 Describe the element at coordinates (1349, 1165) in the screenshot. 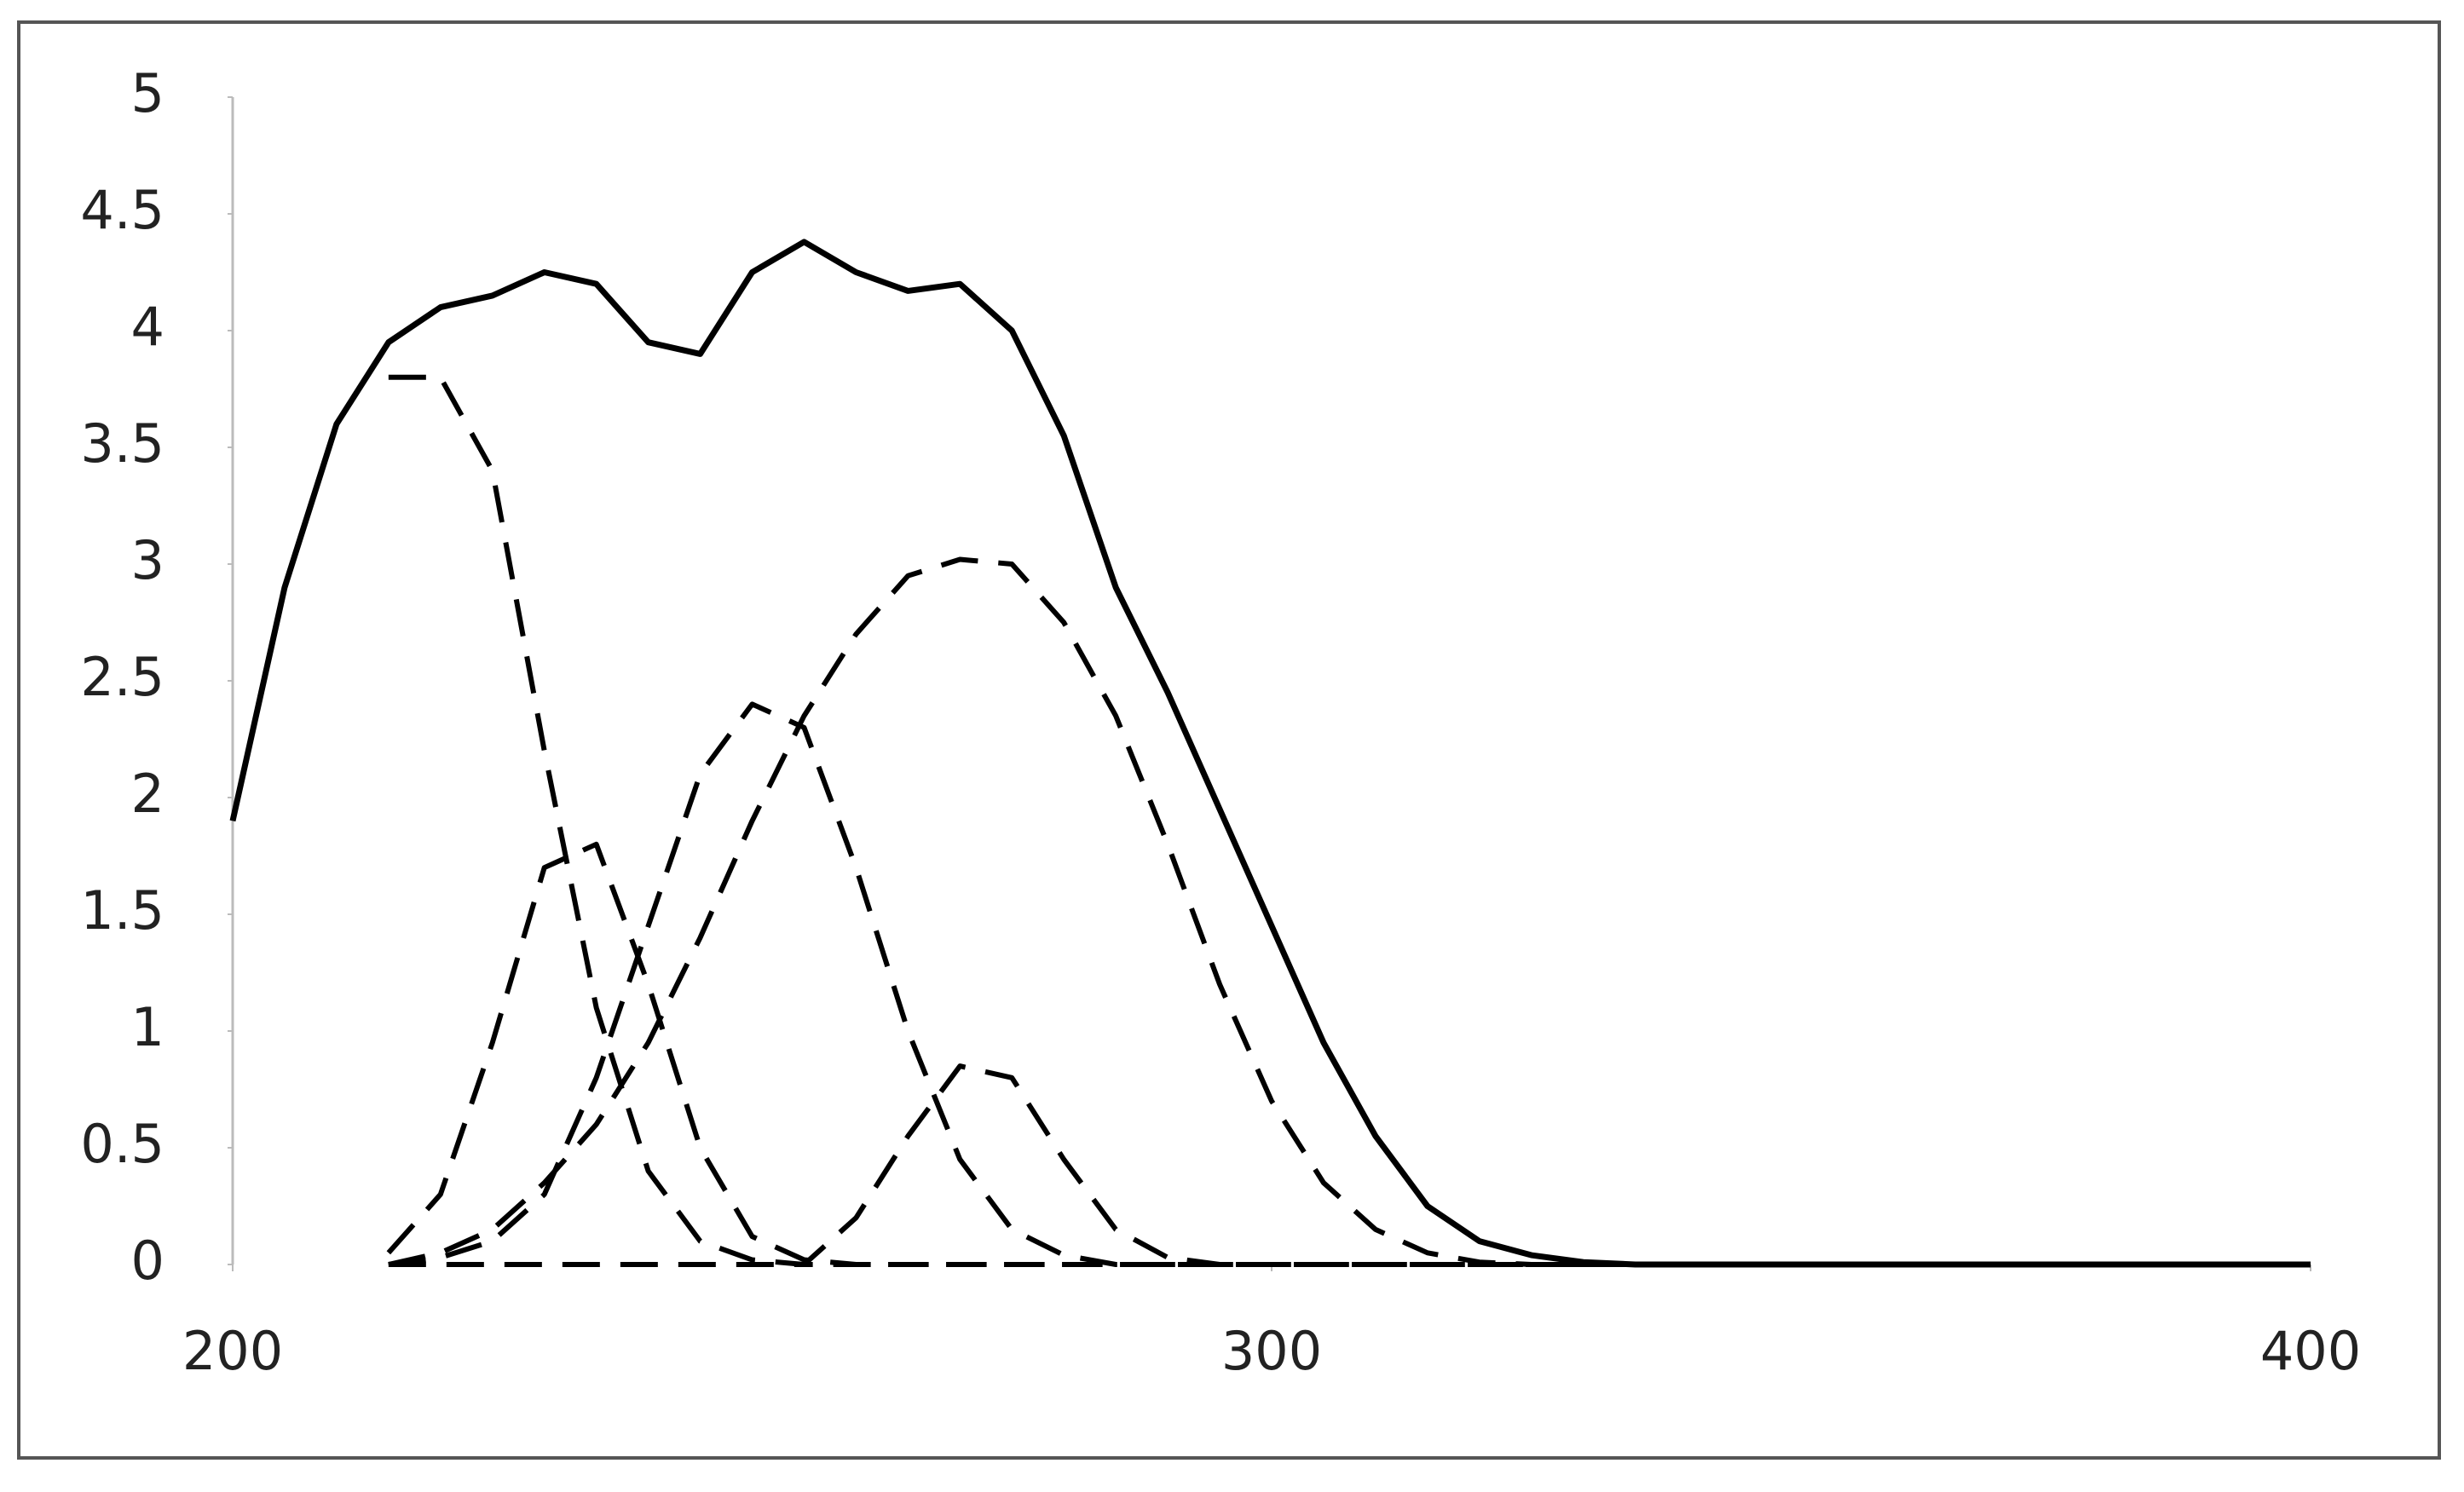

I see `dashed-line` at that location.